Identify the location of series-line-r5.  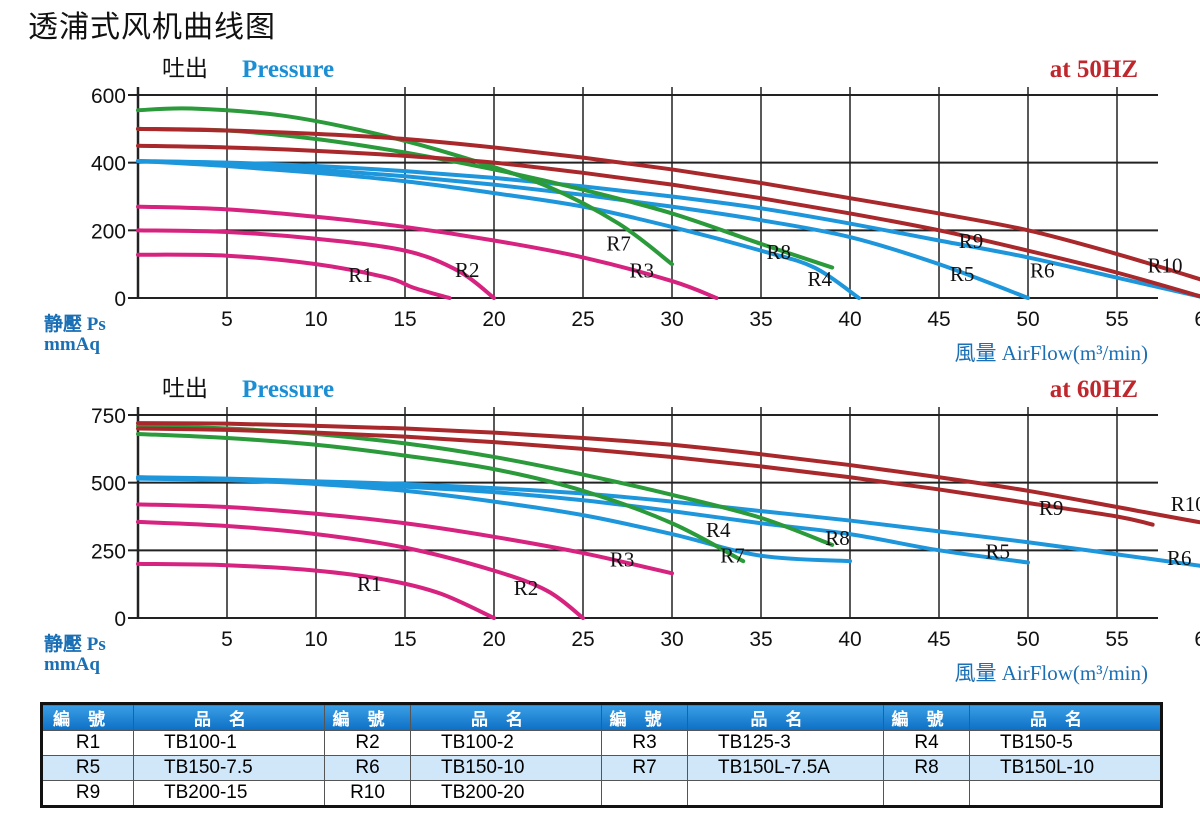
(583, 229).